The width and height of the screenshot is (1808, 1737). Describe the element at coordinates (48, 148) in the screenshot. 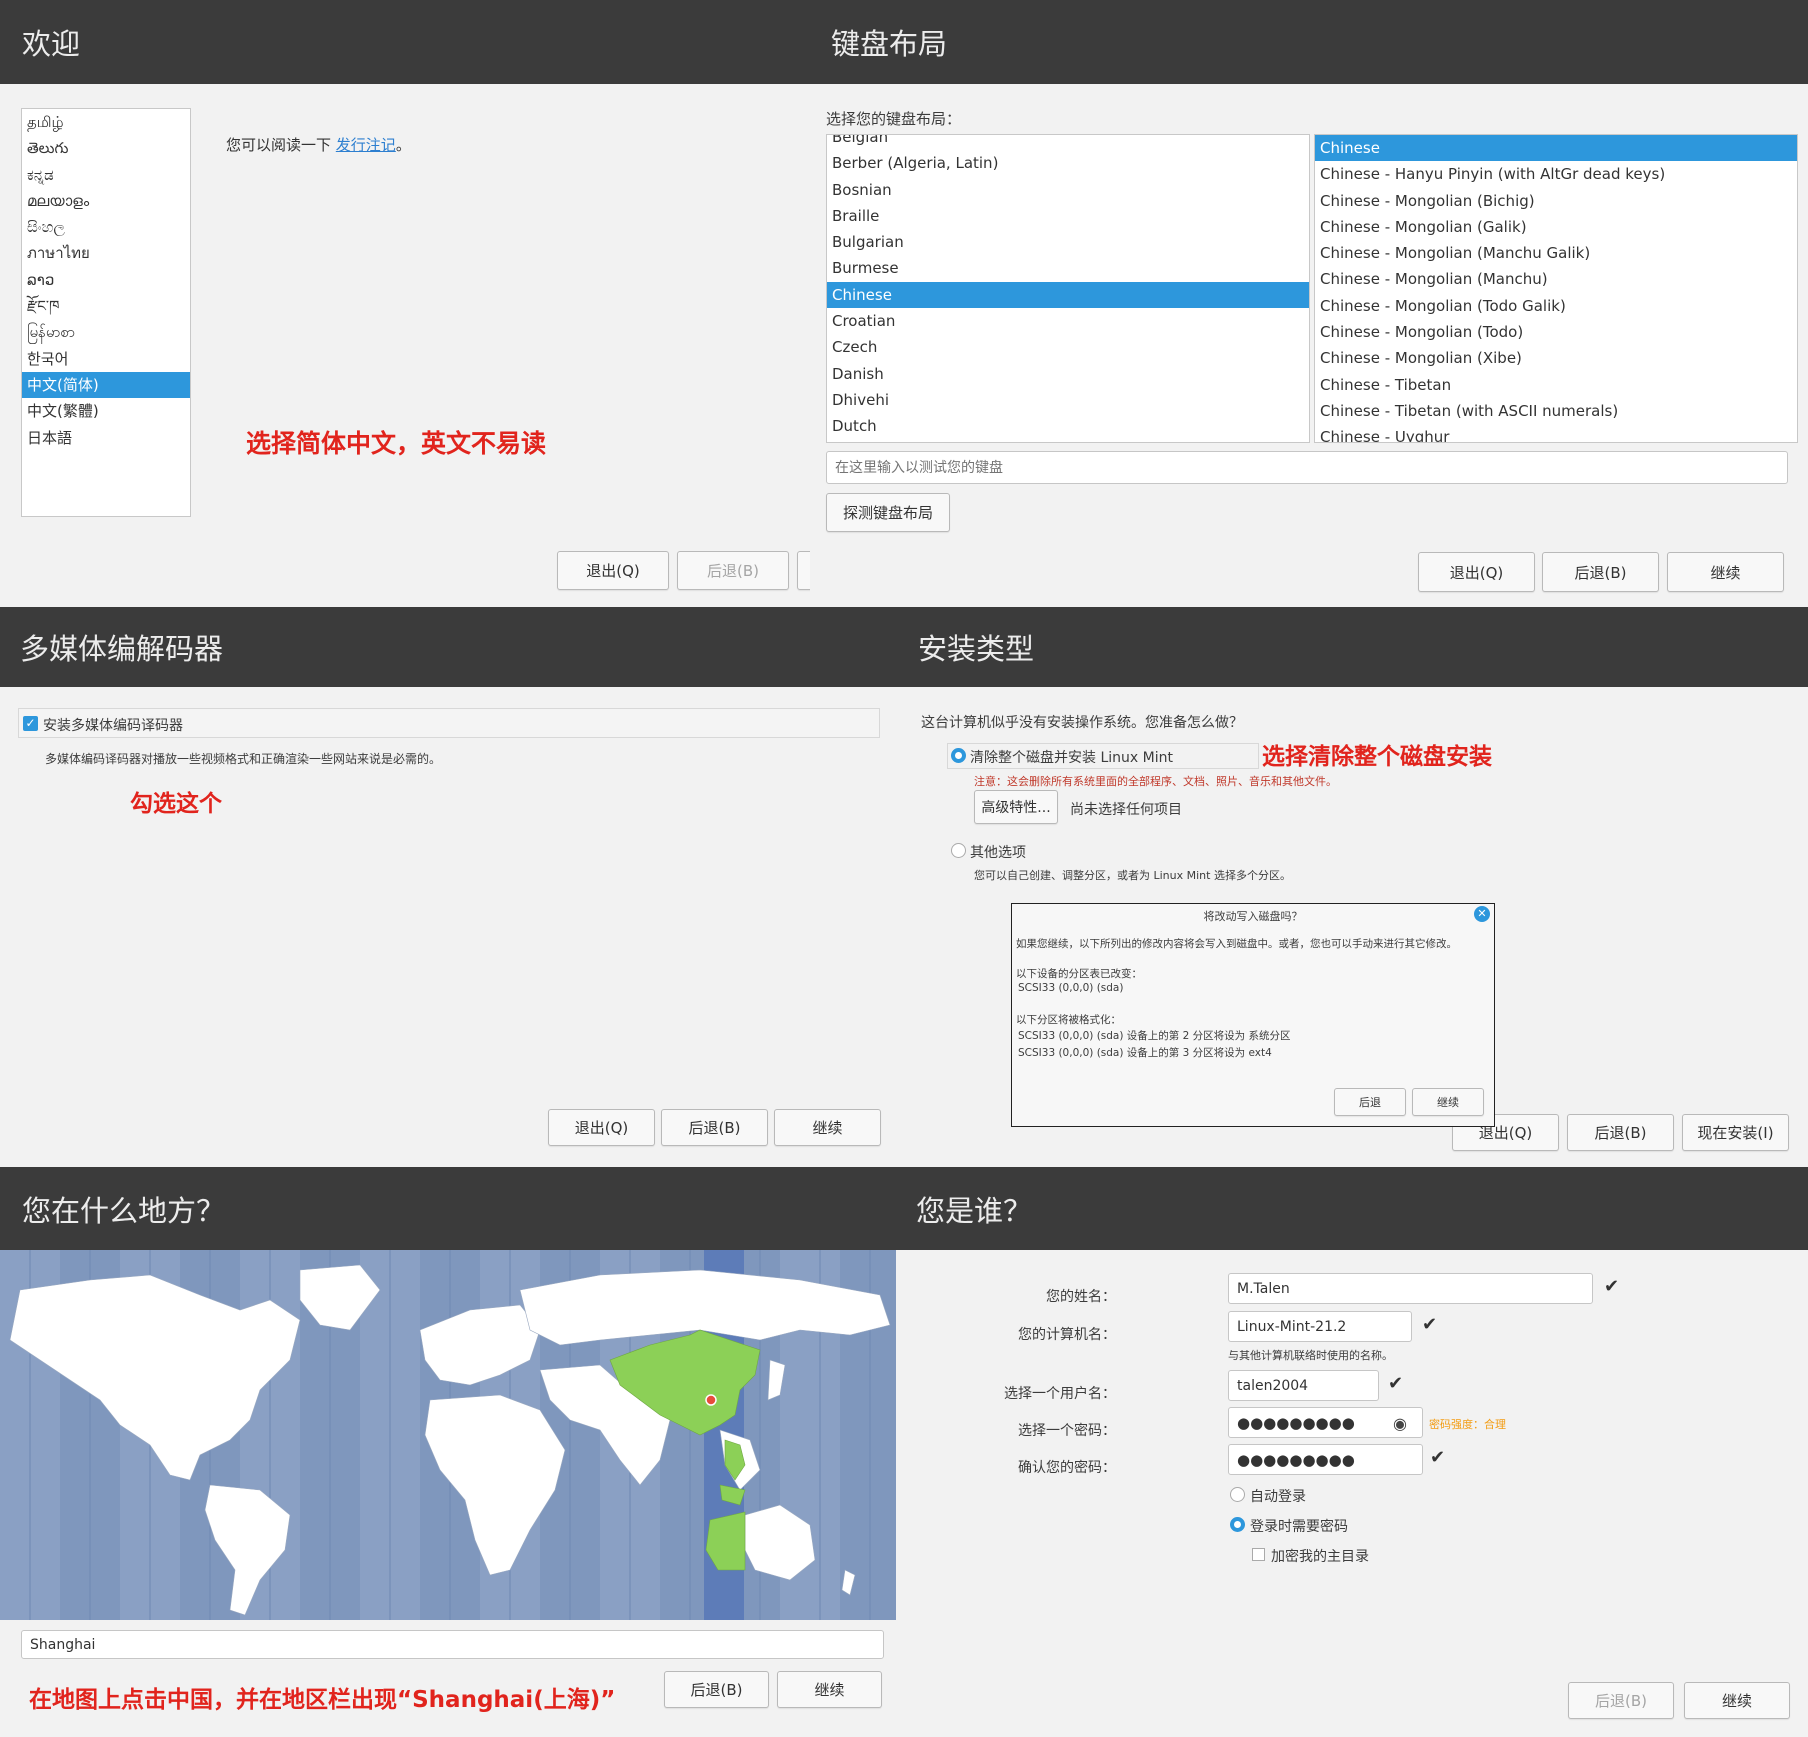

I see `language-item: తెలుగు` at that location.